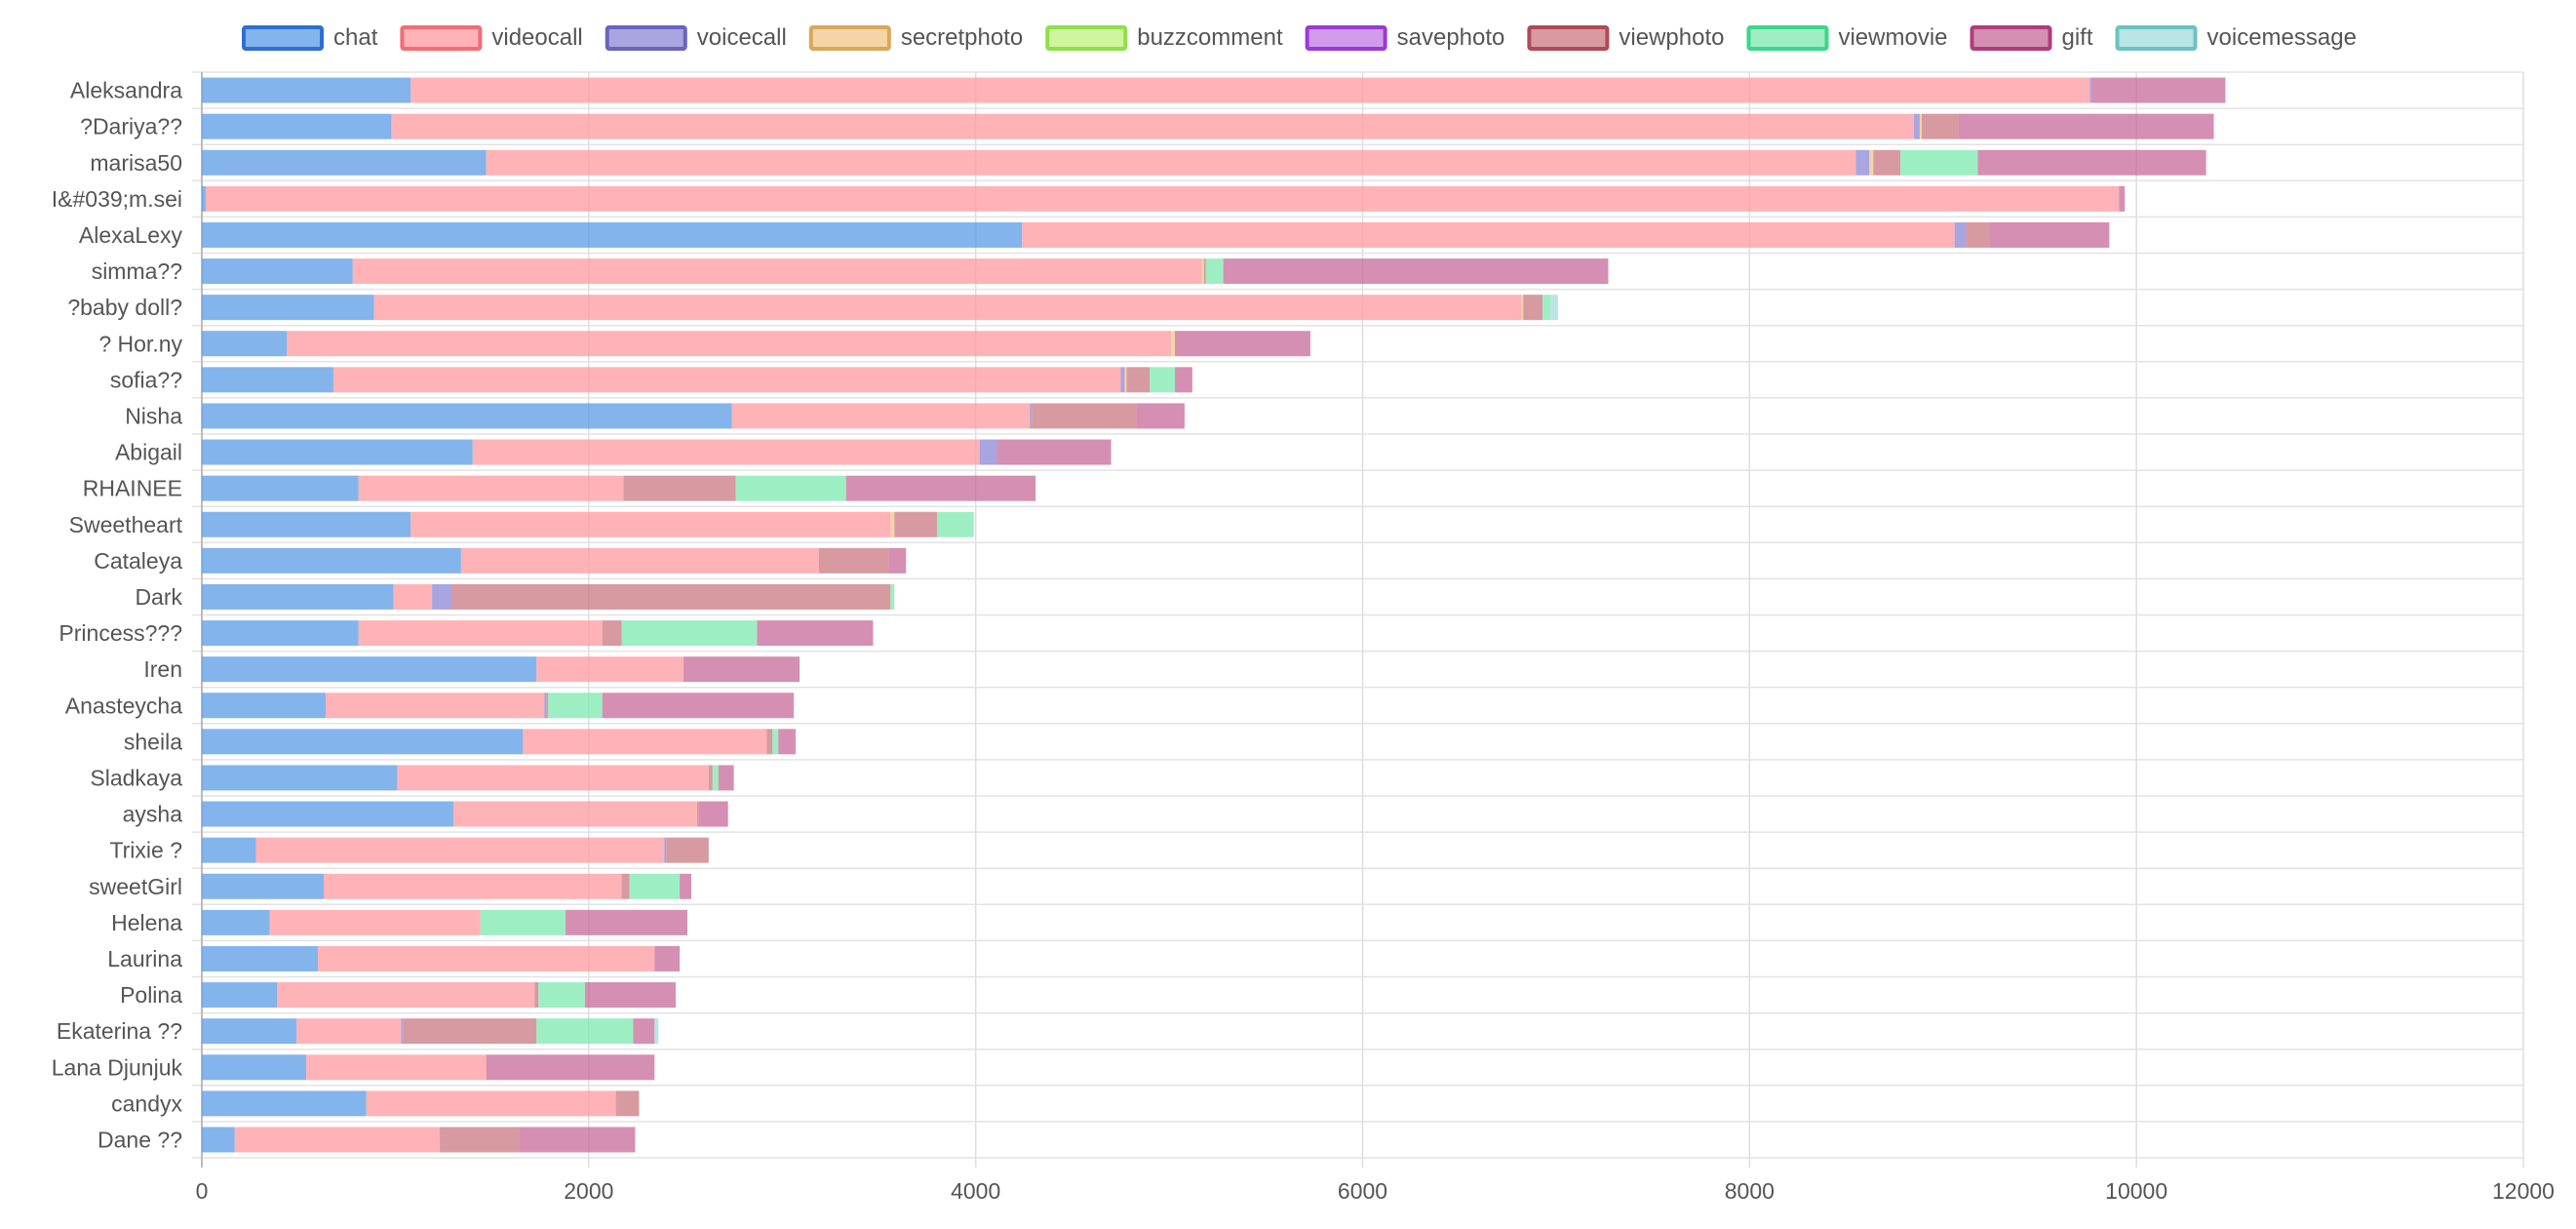  Describe the element at coordinates (135, 886) in the screenshot. I see `category-label-sweetgirl: sweetGirl` at that location.